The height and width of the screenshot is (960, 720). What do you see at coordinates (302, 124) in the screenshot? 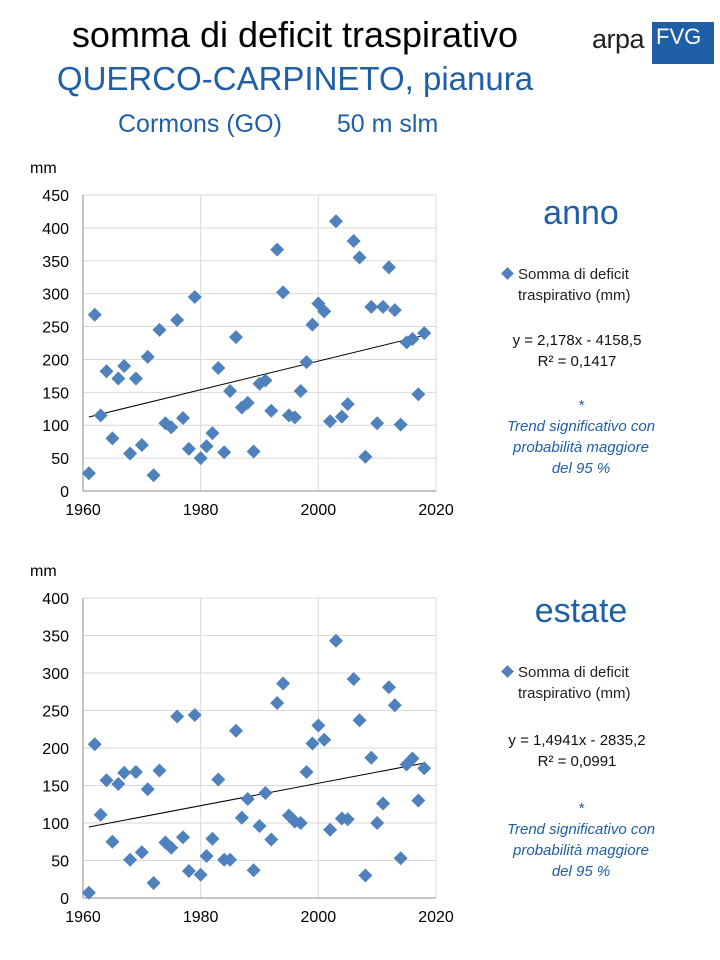
I see `station-info: Cormons (GO) 50 m slm` at bounding box center [302, 124].